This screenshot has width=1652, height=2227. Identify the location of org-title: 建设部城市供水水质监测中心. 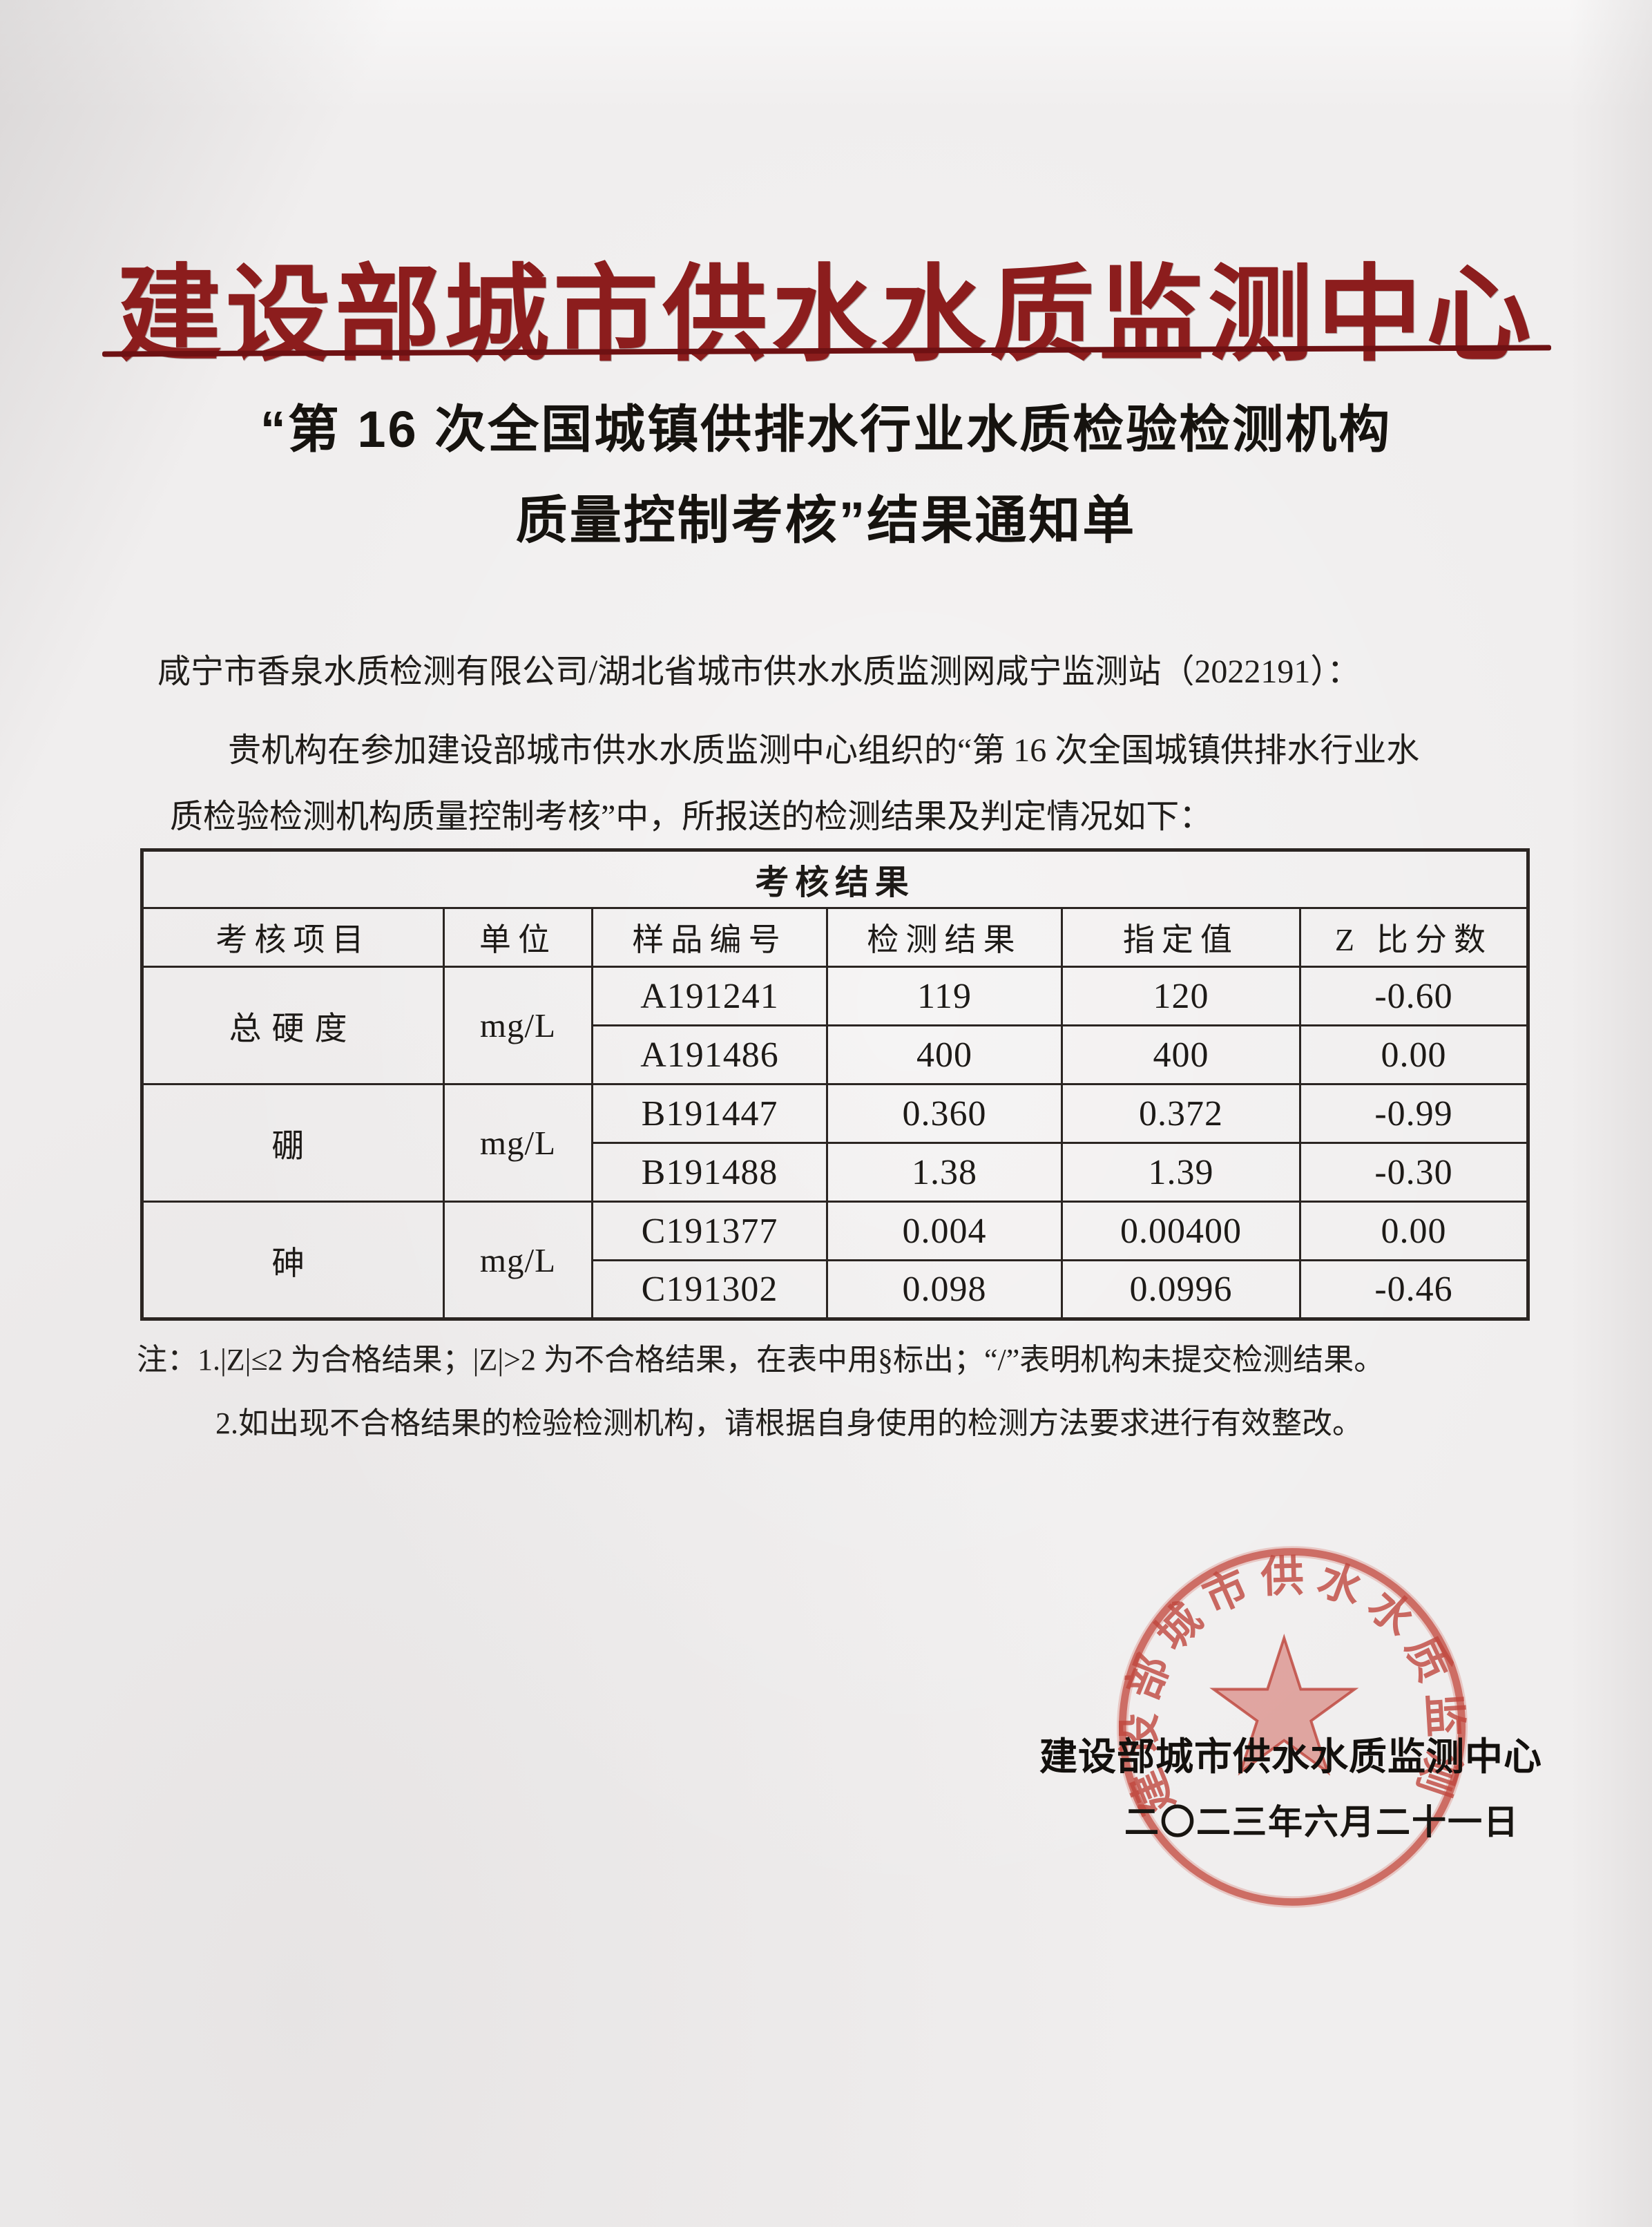
(826, 316).